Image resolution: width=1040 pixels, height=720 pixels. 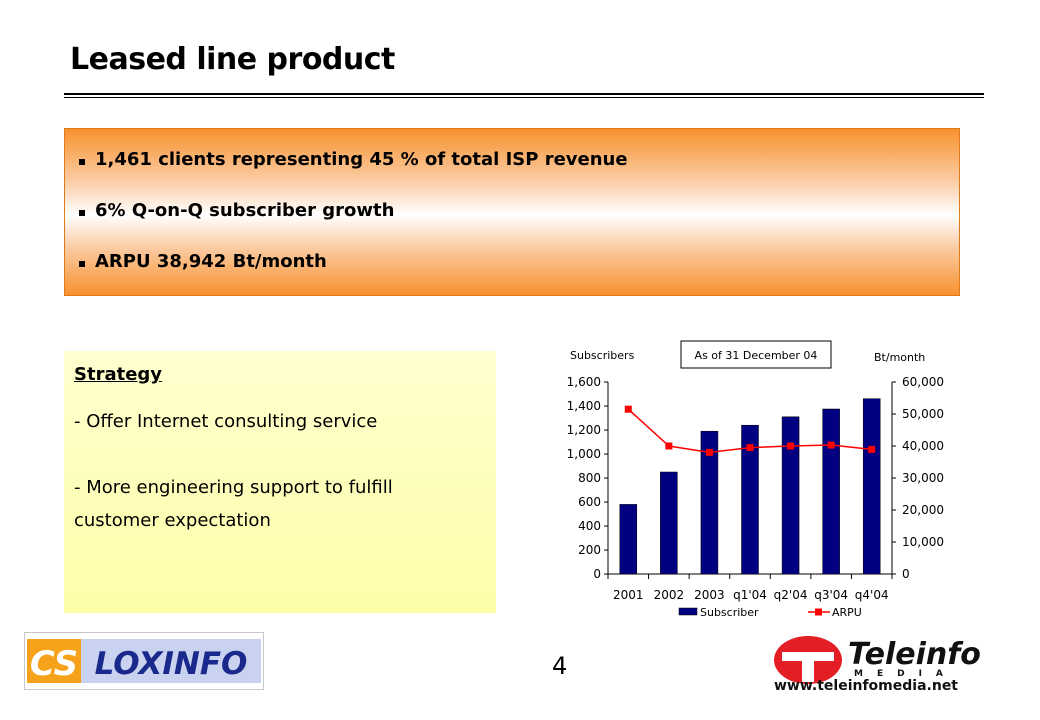 I want to click on svg-text: CS, so click(x=54, y=664).